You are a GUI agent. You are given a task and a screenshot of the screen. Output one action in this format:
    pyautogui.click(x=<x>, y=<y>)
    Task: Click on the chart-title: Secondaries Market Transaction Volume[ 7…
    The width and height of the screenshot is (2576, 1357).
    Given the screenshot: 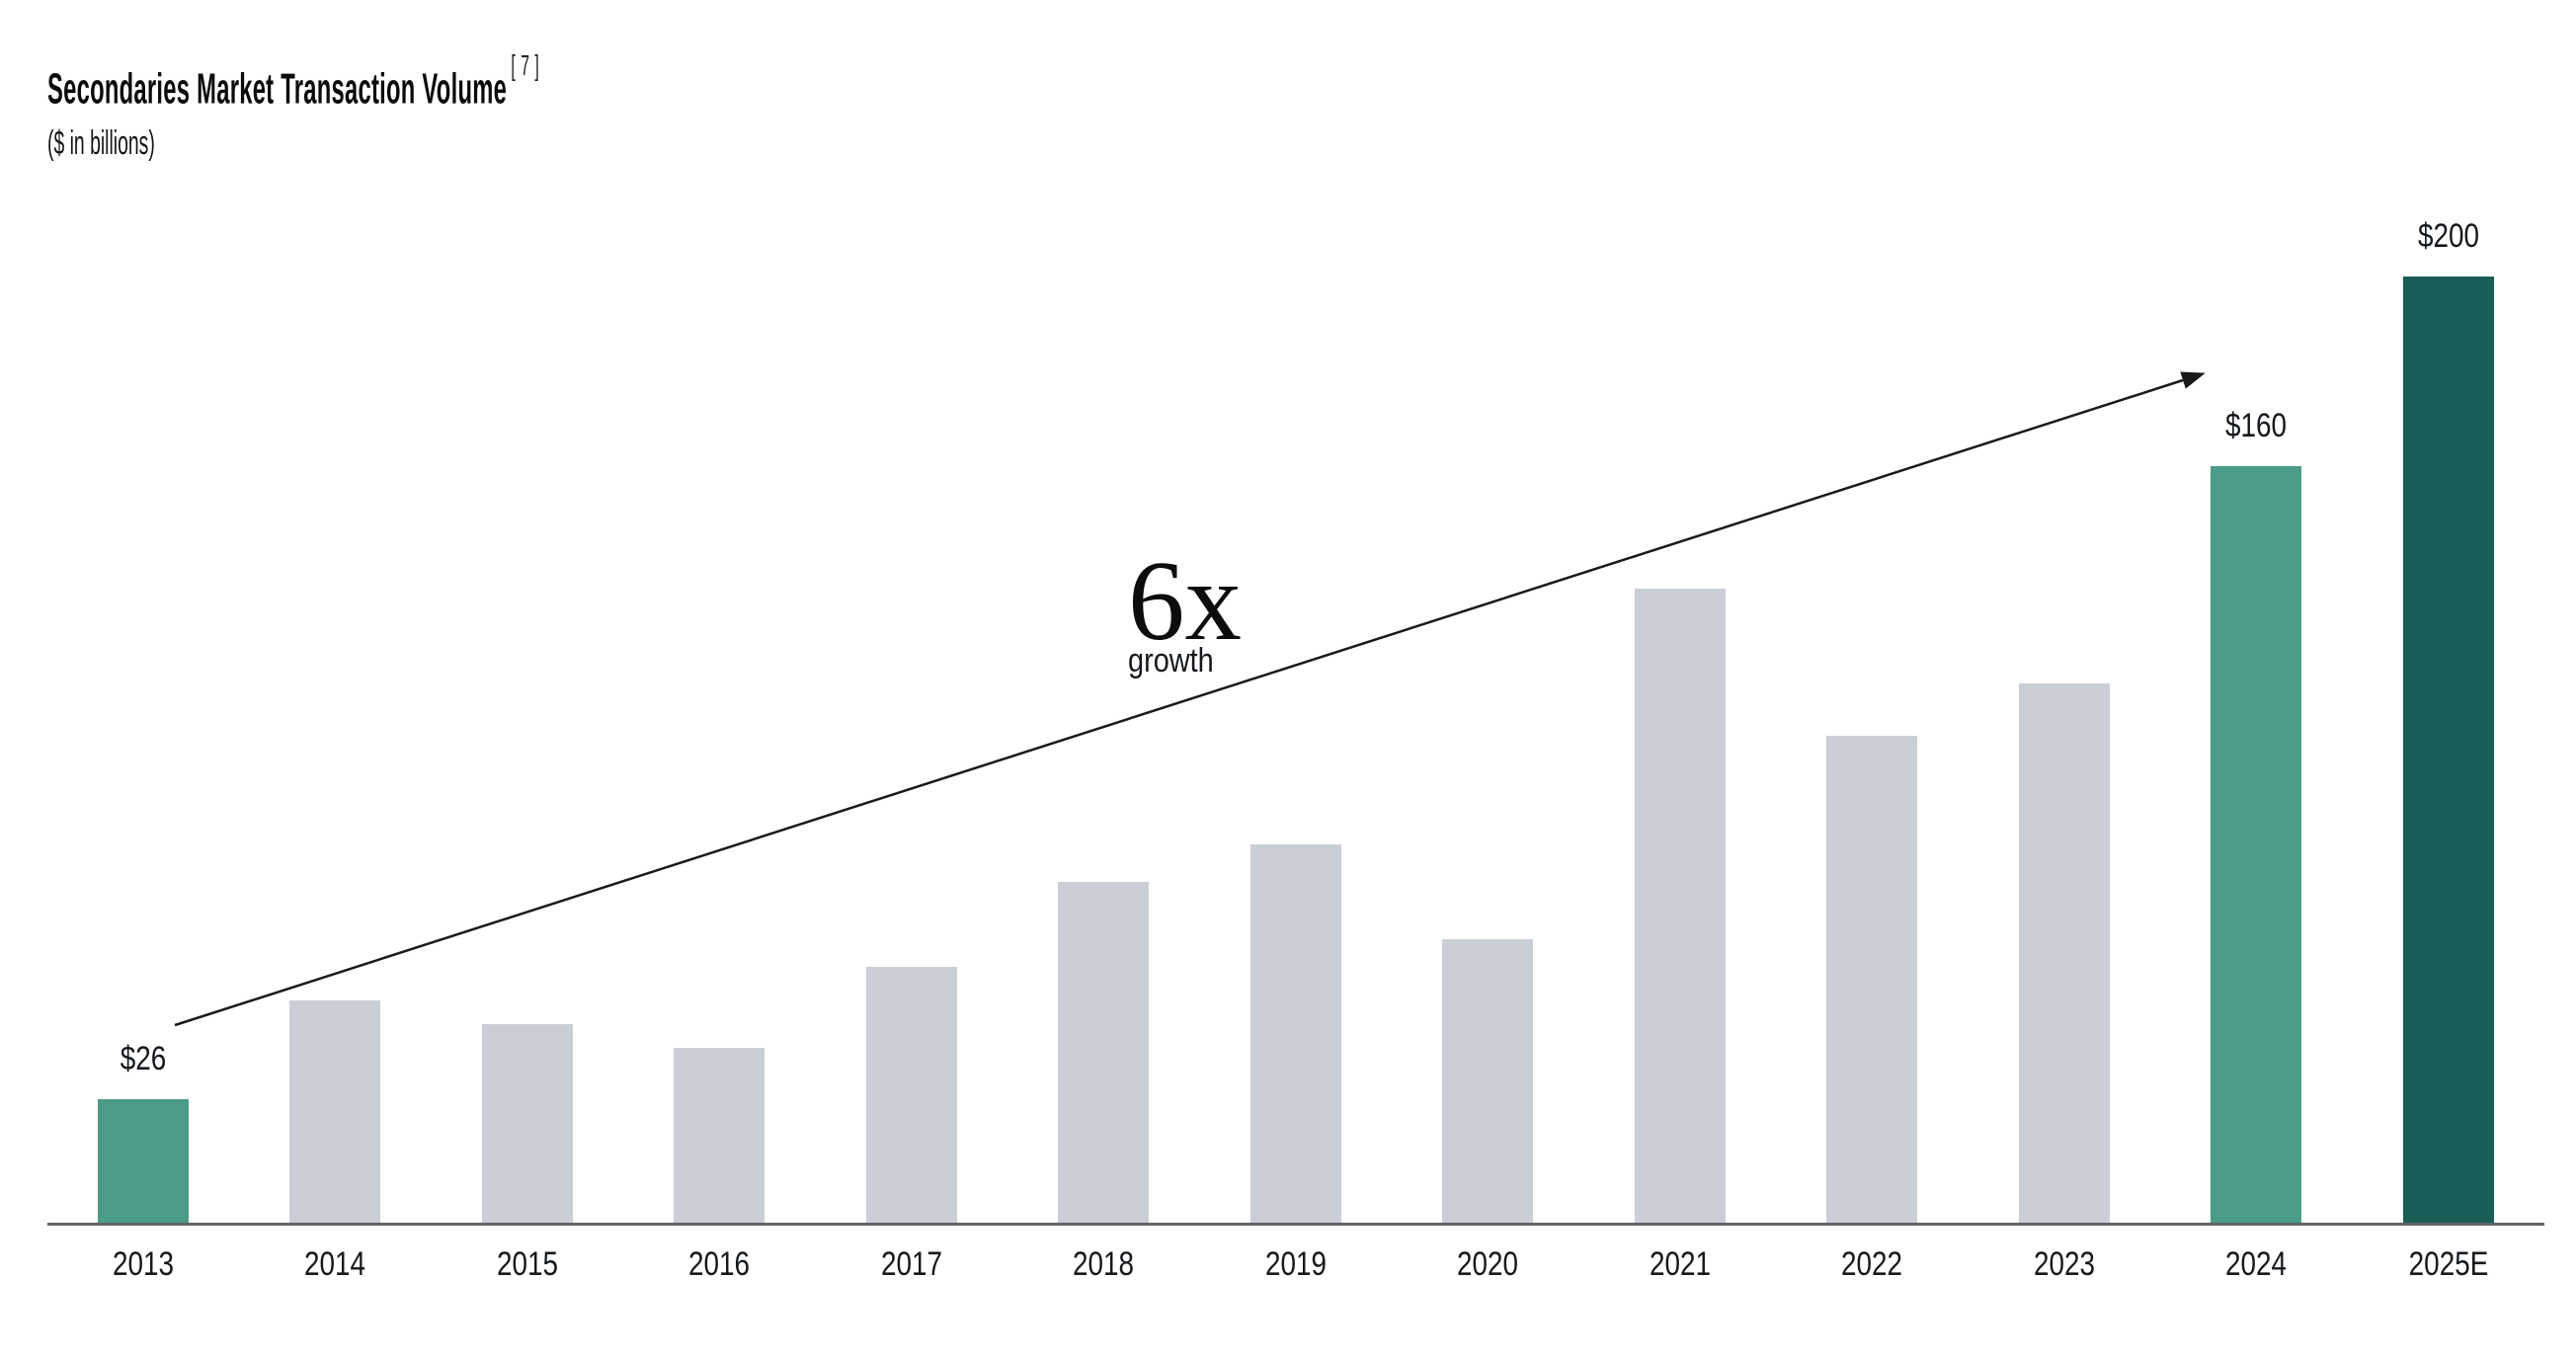 What is the action you would take?
    pyautogui.click(x=293, y=83)
    